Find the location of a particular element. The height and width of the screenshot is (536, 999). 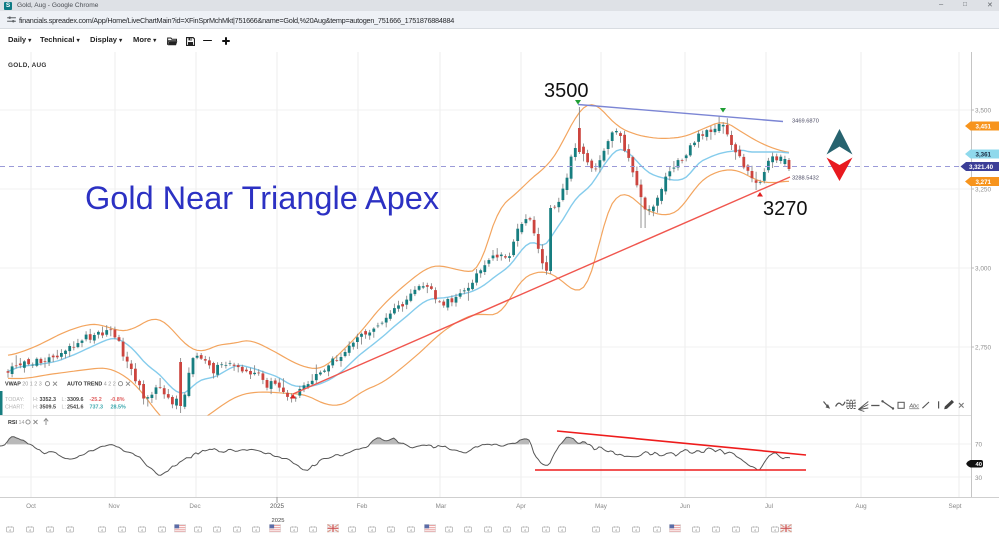

svg-text: Jun is located at coordinates (685, 506).